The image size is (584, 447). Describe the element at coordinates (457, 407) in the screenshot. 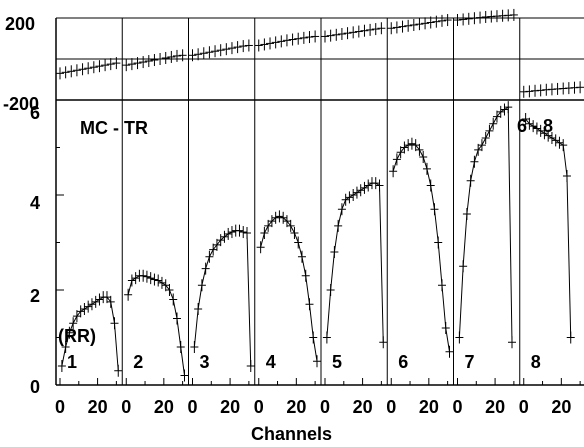

I see `xtick-label-6-0: 0` at that location.